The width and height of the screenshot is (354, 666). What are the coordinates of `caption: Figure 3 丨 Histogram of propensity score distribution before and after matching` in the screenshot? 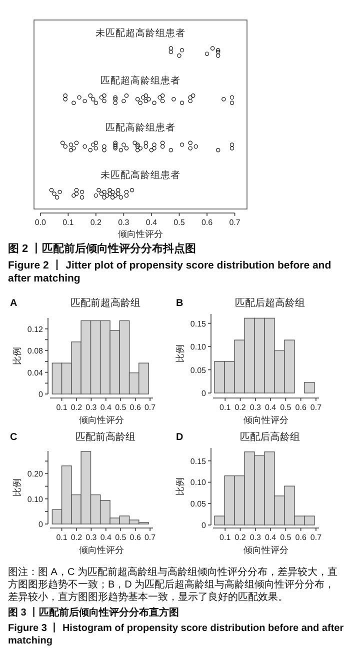 It's located at (176, 634).